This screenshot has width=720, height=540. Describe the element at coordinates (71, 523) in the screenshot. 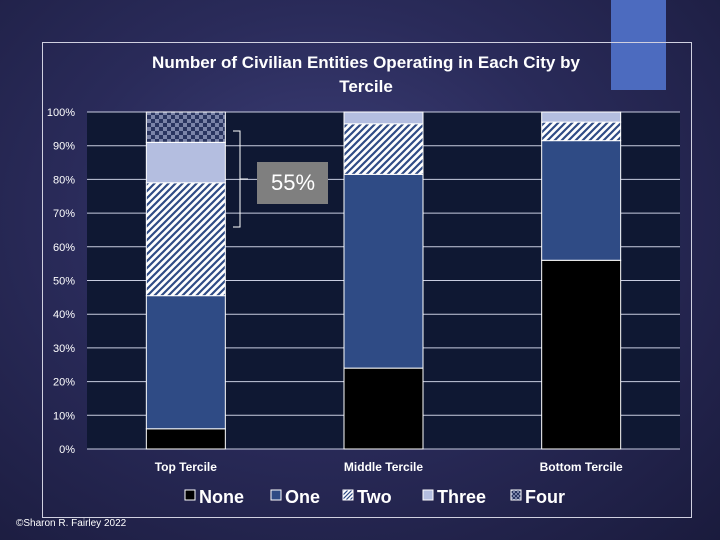

I see `copyright-credit: ©Sharon R. Fairley 2022` at that location.